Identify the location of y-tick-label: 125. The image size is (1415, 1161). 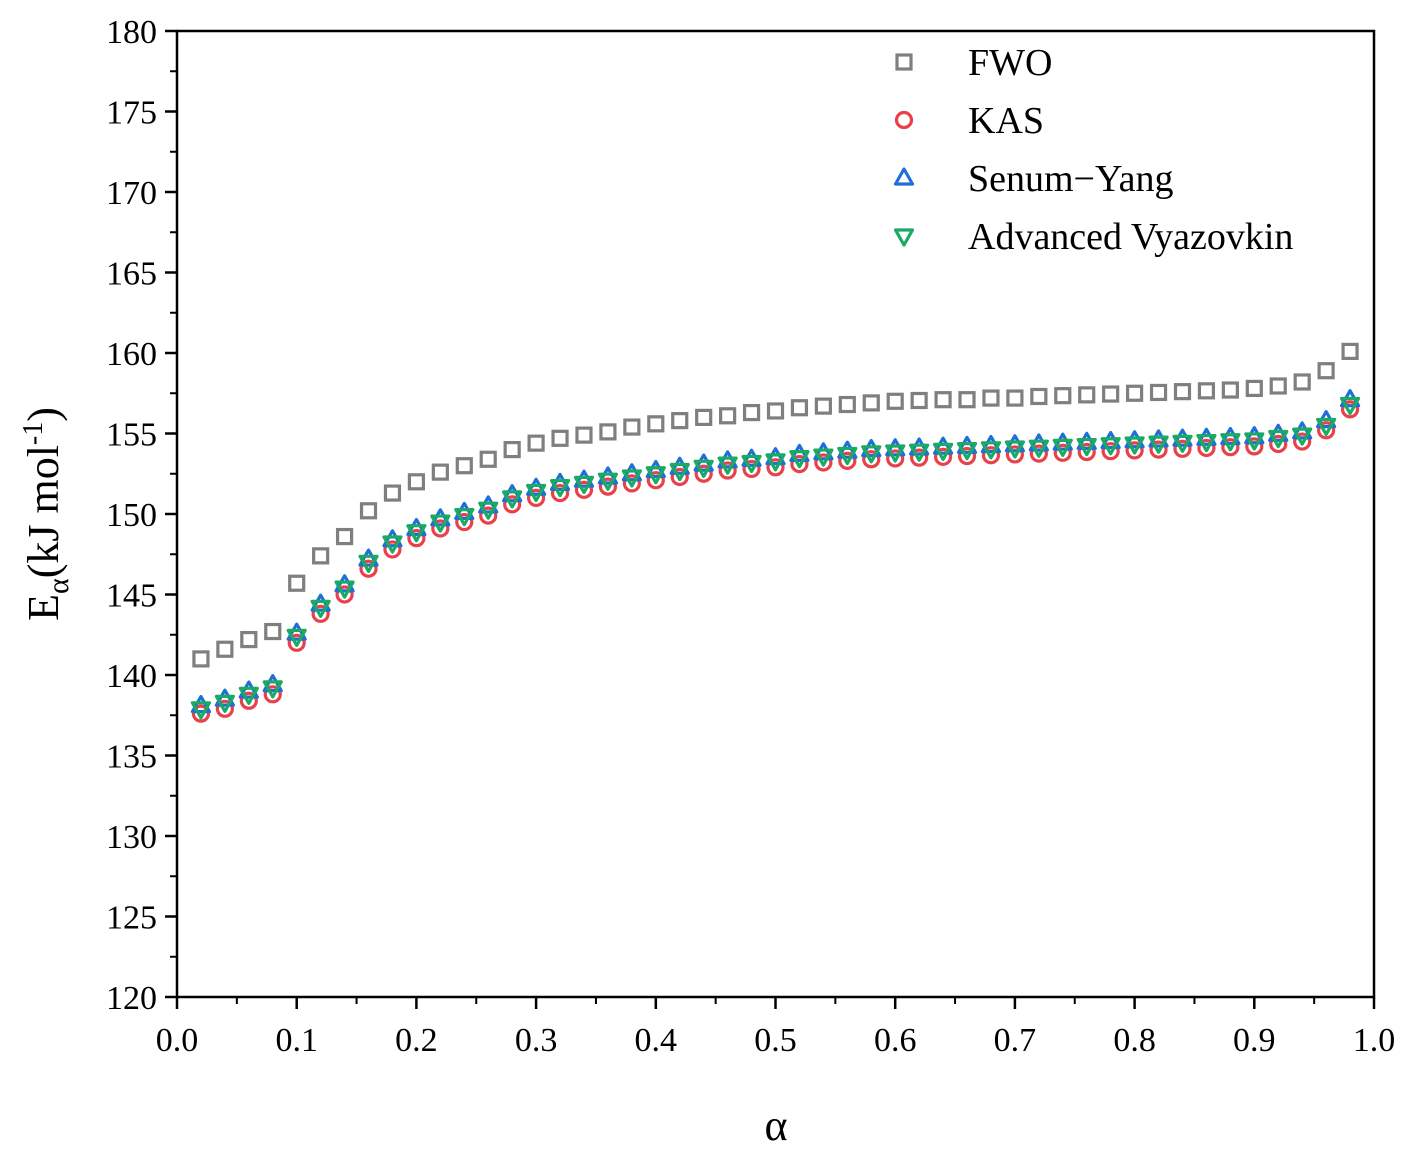
(131, 918).